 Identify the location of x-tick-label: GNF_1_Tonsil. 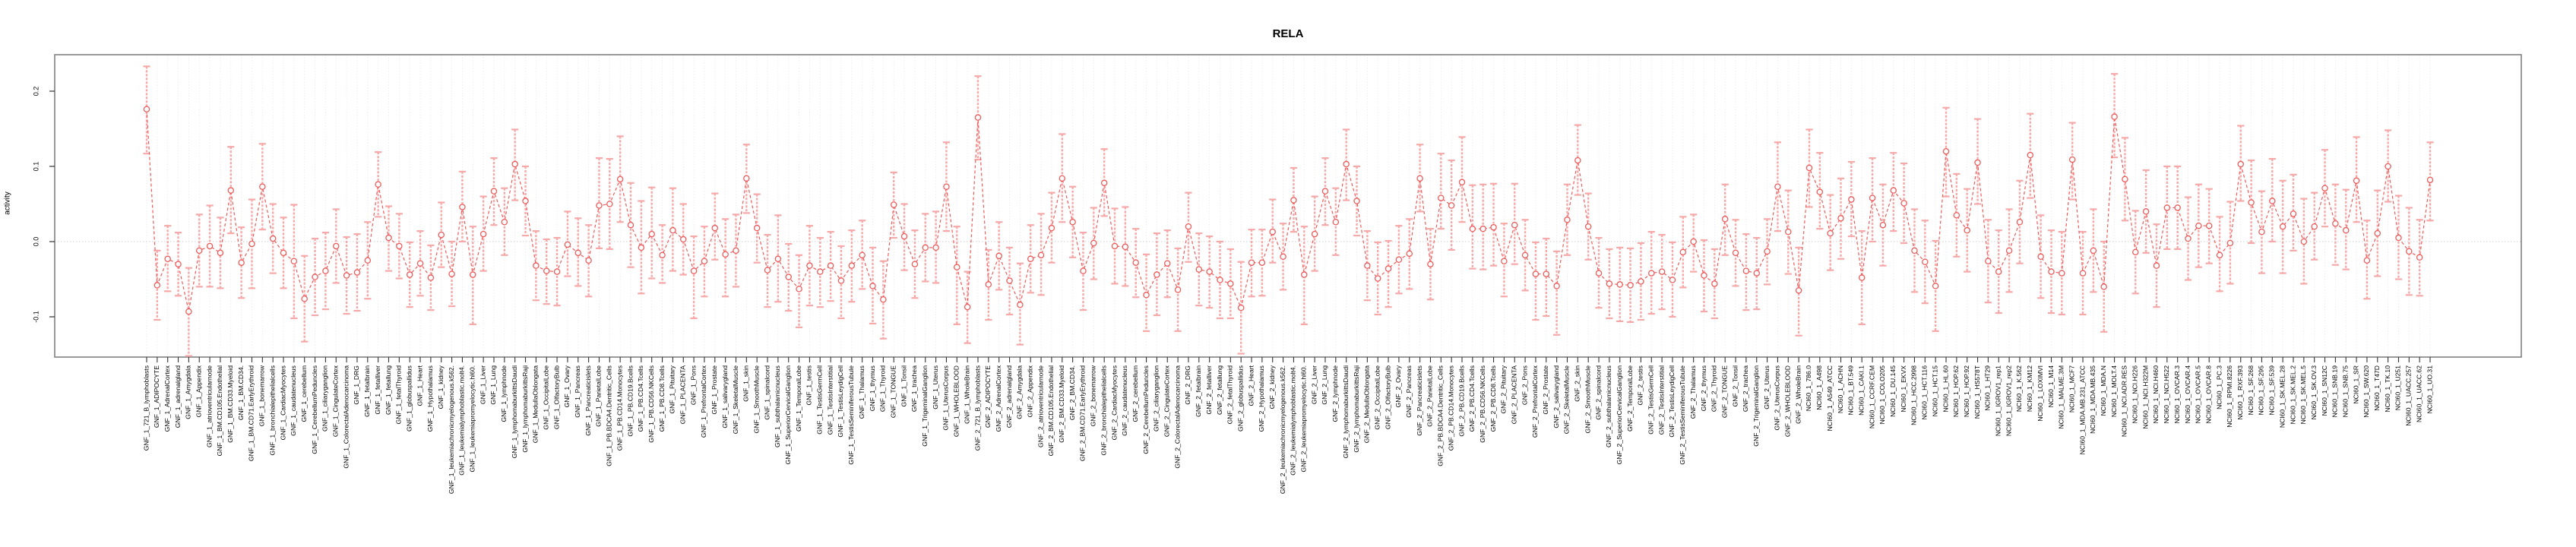
(903, 386).